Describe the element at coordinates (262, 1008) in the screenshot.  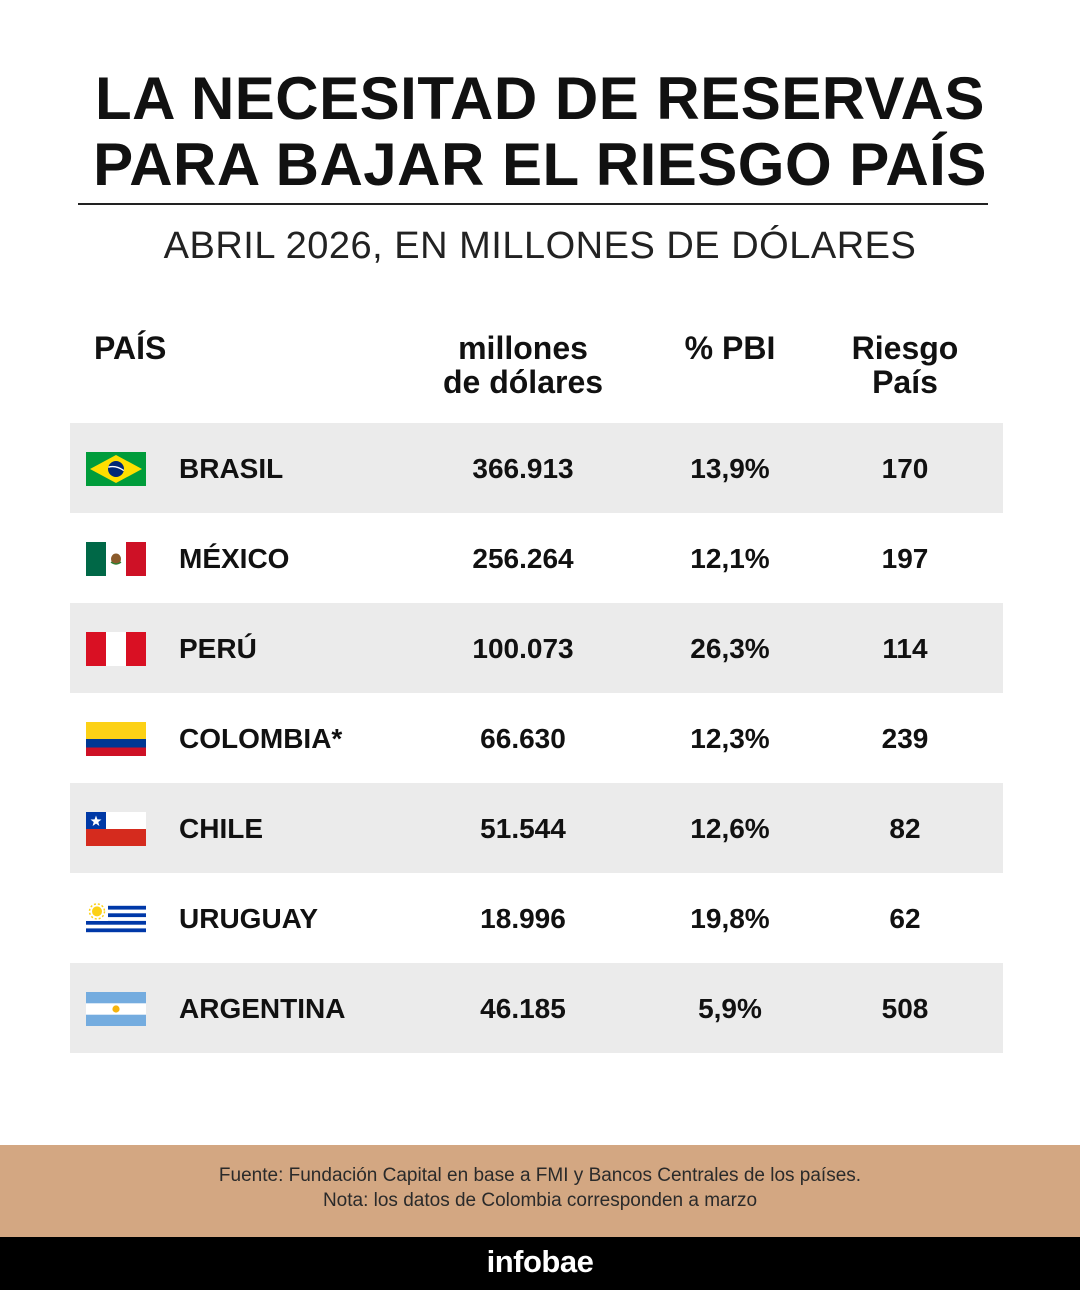
I see `country-cell: ARGENTINA` at that location.